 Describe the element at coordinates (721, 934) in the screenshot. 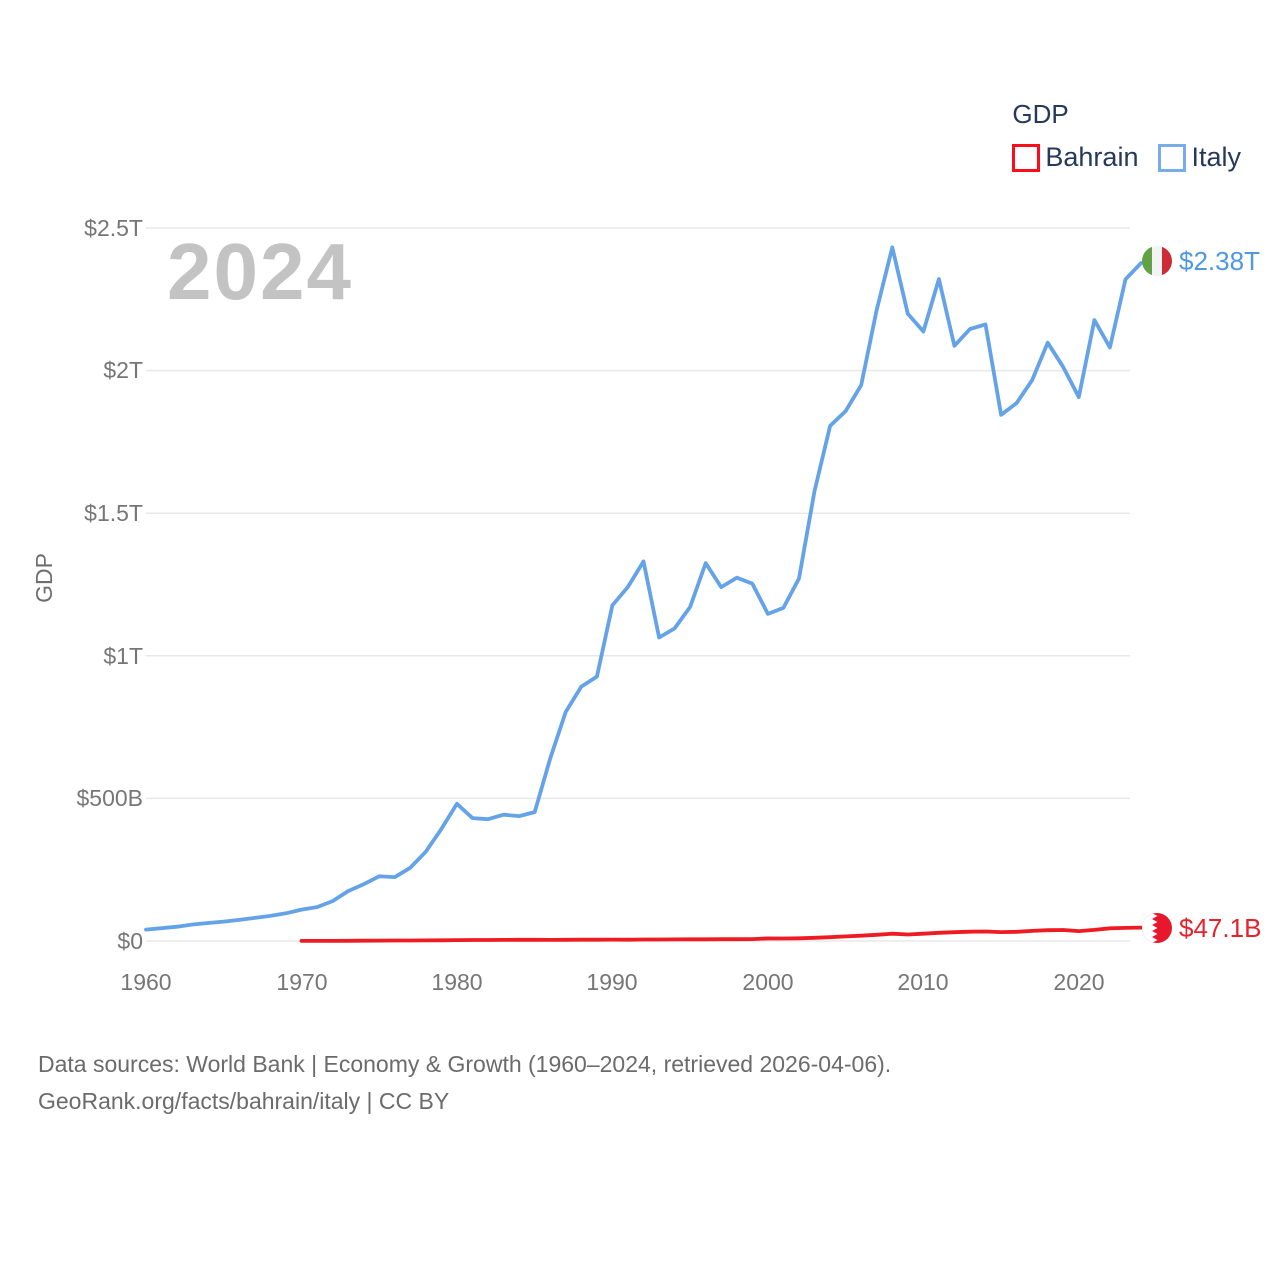

I see `bahrain-gdp-line` at that location.